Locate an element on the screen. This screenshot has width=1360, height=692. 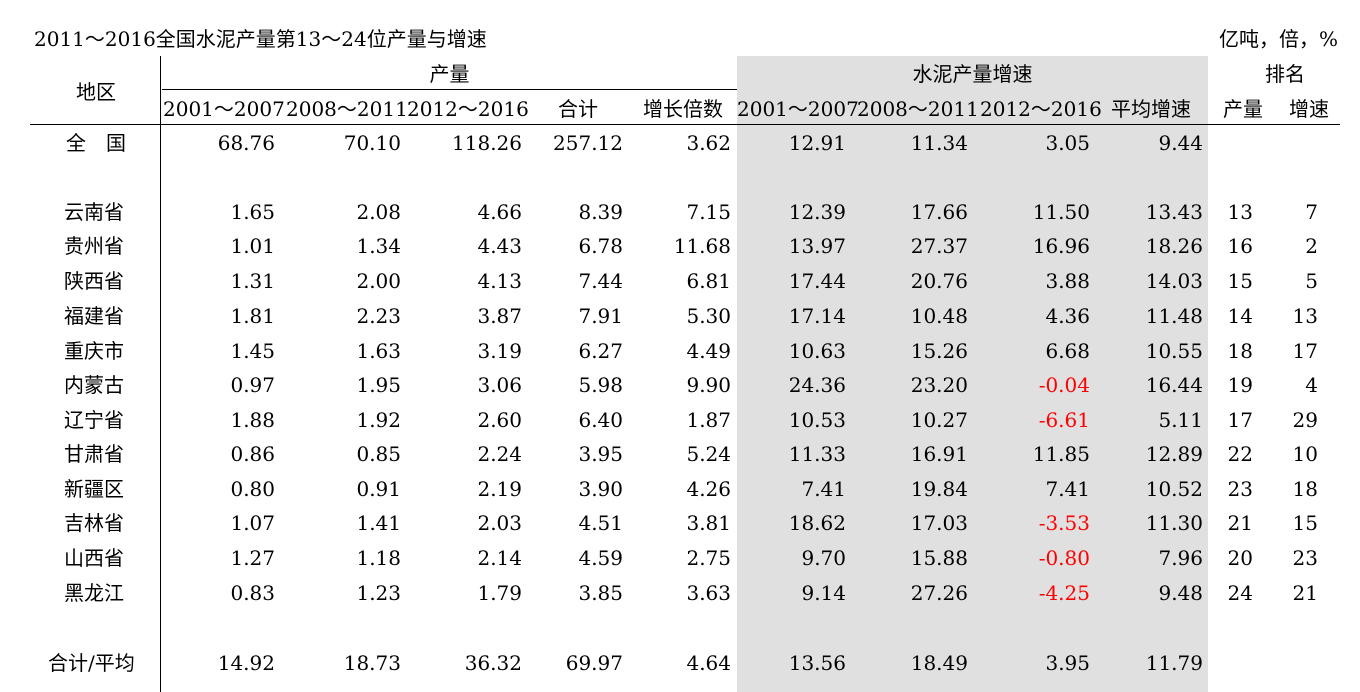
table-cell: 18.49 is located at coordinates (939, 663).